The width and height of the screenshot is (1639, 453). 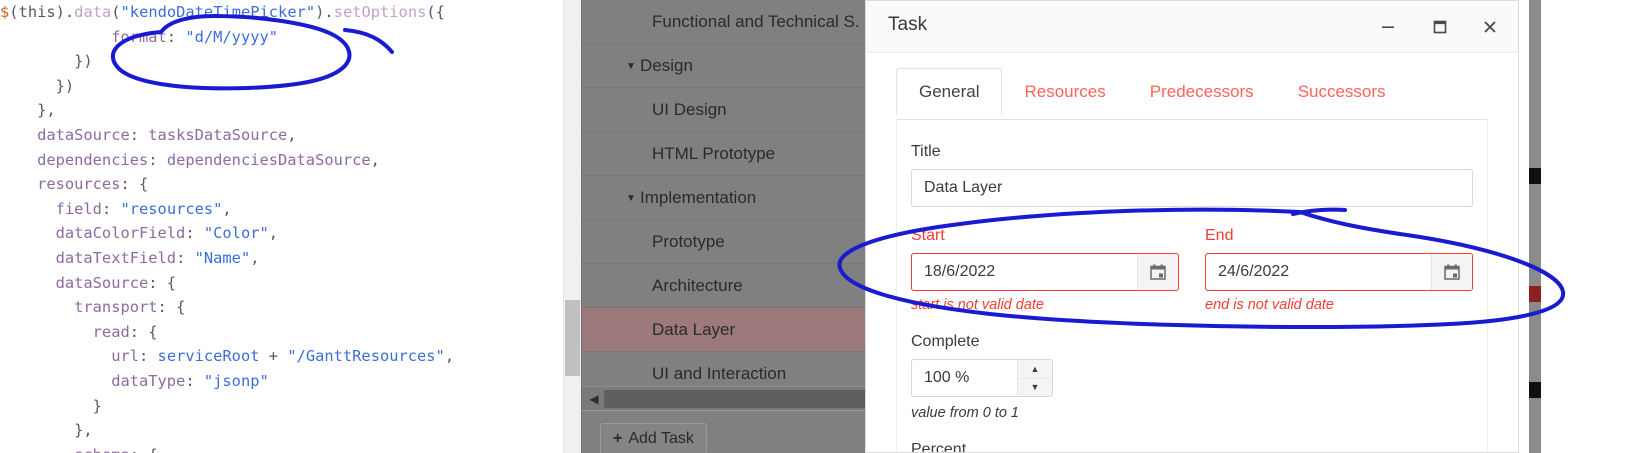 I want to click on gantt-task-row: UI Design, so click(x=724, y=110).